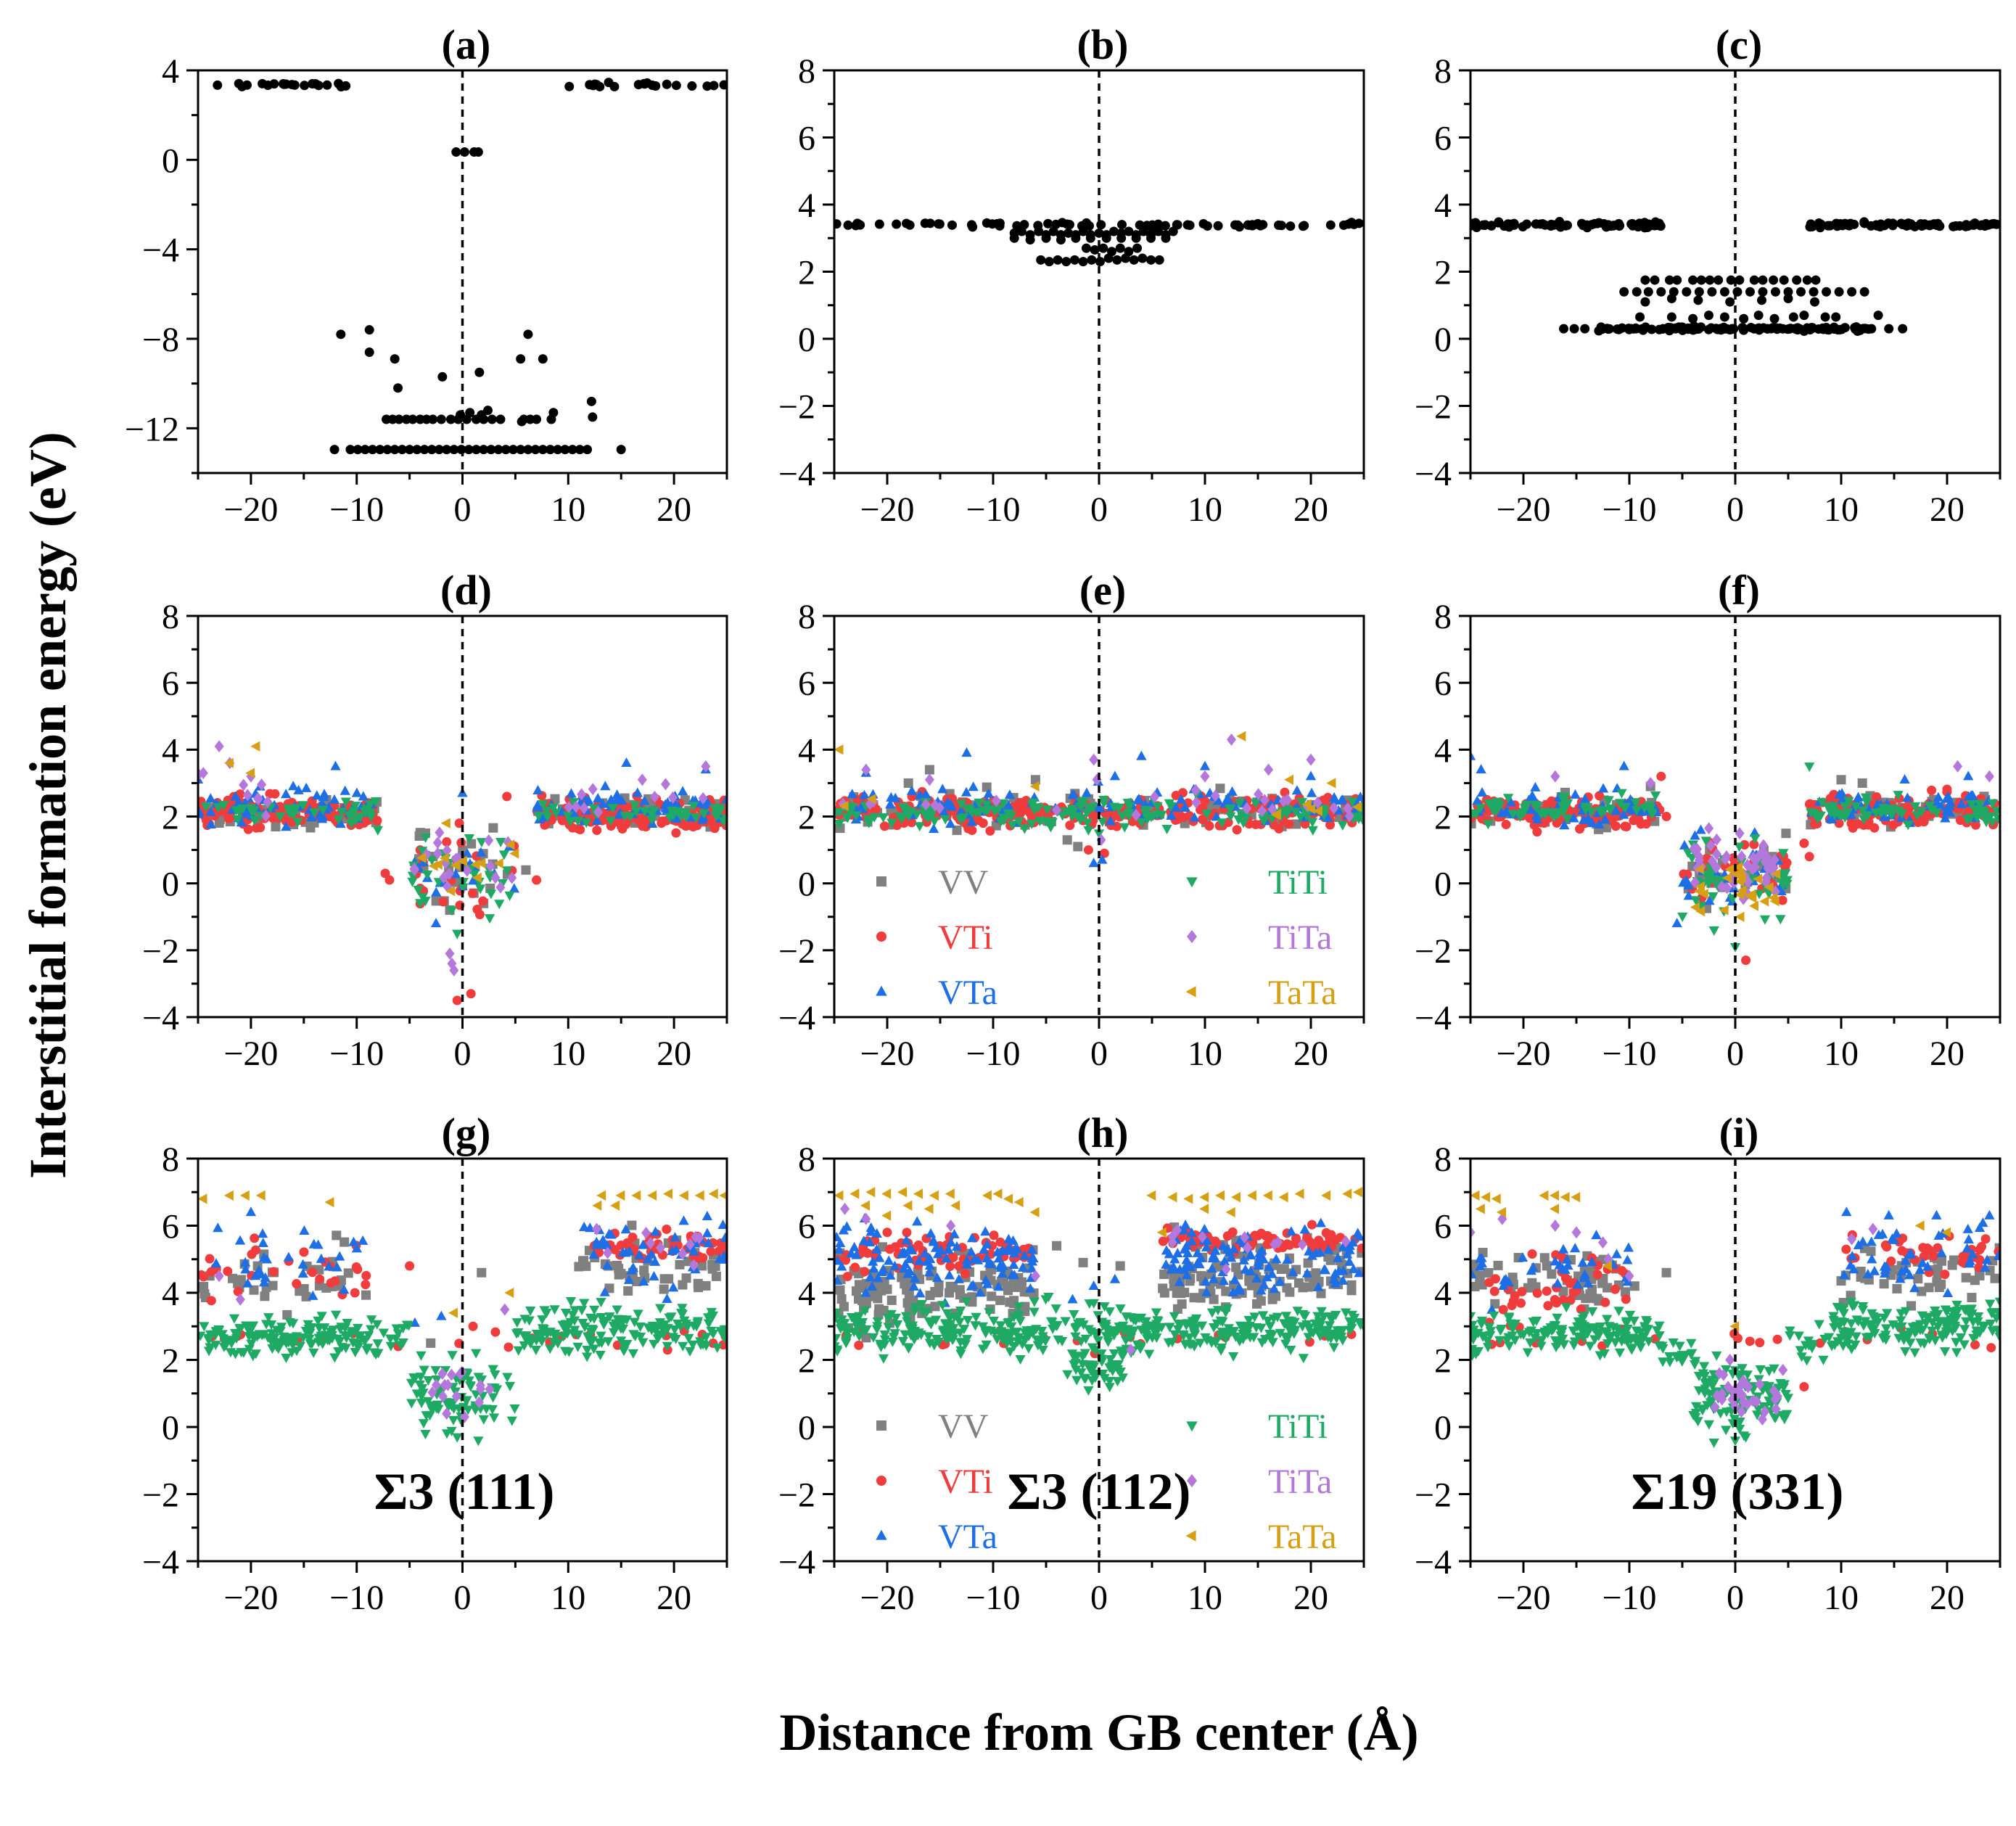 The height and width of the screenshot is (1826, 2016). I want to click on y-tick-label: 6, so click(1443, 139).